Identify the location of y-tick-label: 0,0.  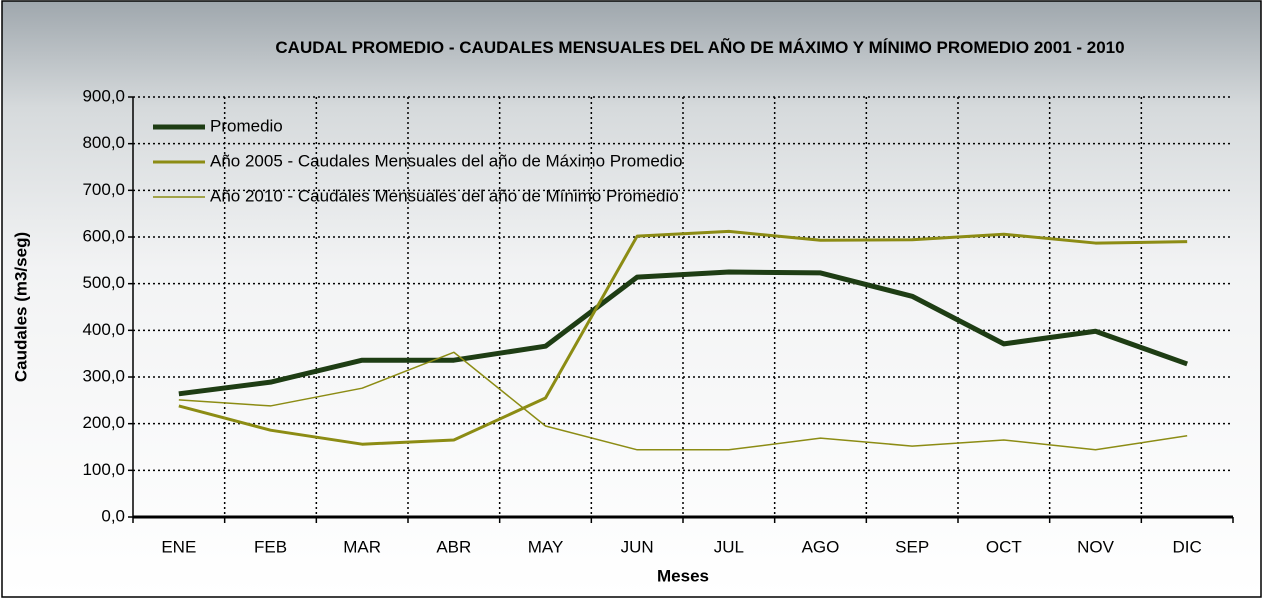
(113, 515).